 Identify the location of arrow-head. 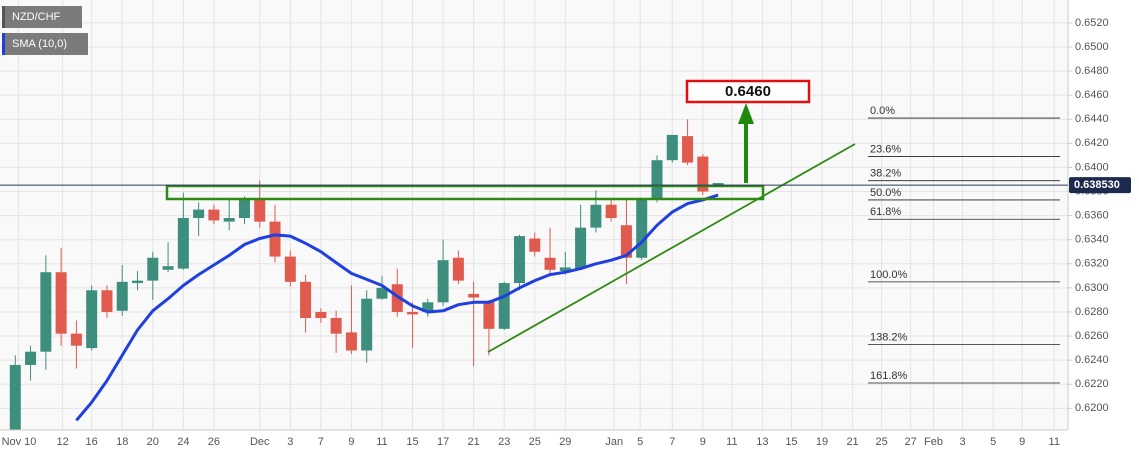
(746, 113).